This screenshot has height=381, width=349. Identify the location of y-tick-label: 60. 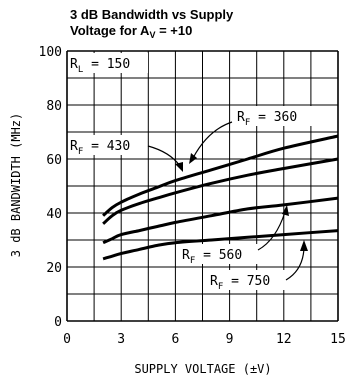
(54, 160).